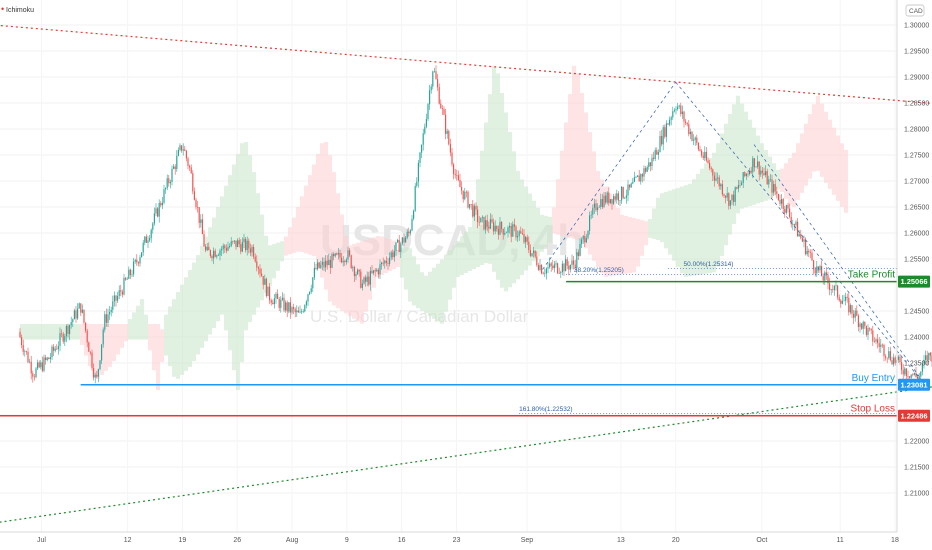 This screenshot has height=550, width=932. What do you see at coordinates (913, 281) in the screenshot?
I see `price-tag-label: 1.25066` at bounding box center [913, 281].